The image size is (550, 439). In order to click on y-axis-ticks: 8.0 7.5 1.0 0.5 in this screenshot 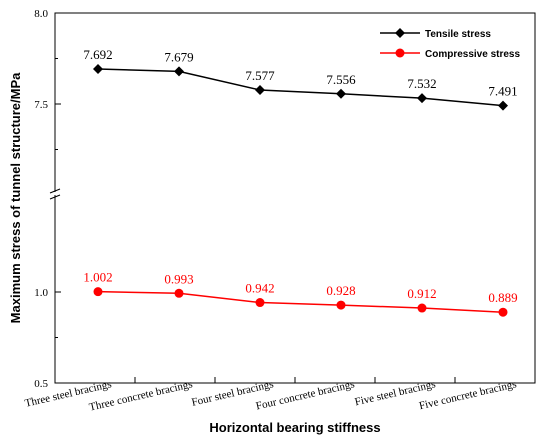, I will do `click(47, 199)`.